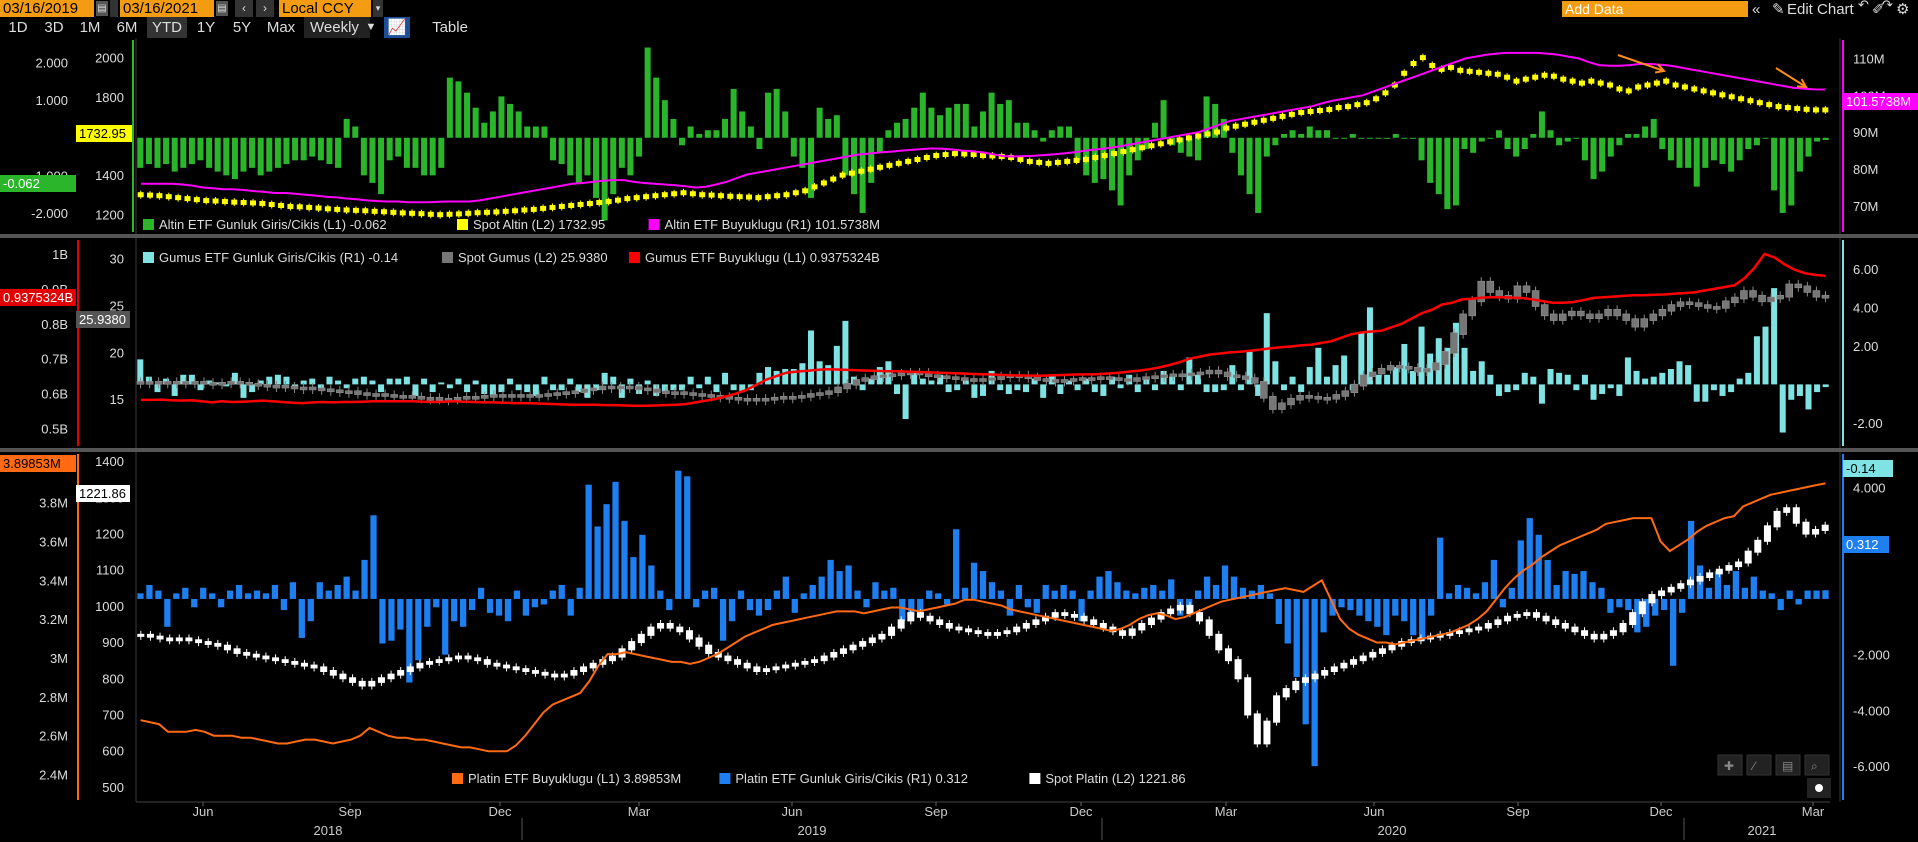  Describe the element at coordinates (371, 27) in the screenshot. I see `frequency-dropdown-icon: ▼` at that location.